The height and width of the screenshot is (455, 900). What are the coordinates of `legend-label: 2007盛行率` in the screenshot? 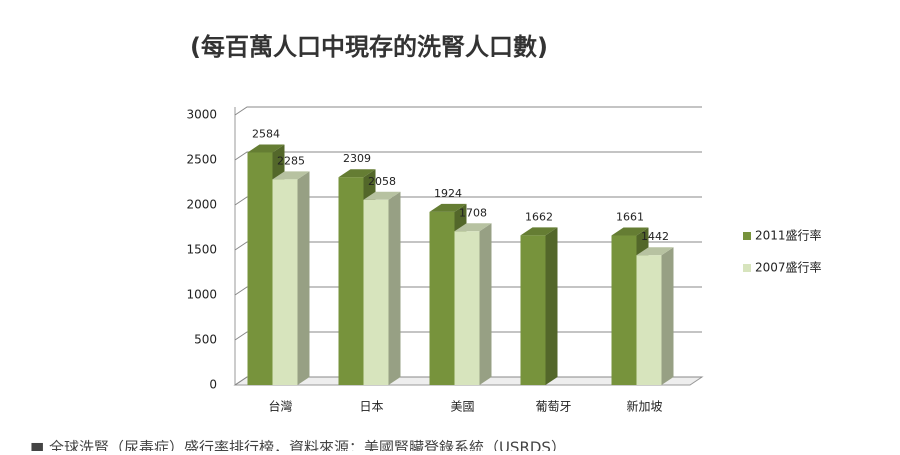 It's located at (788, 267).